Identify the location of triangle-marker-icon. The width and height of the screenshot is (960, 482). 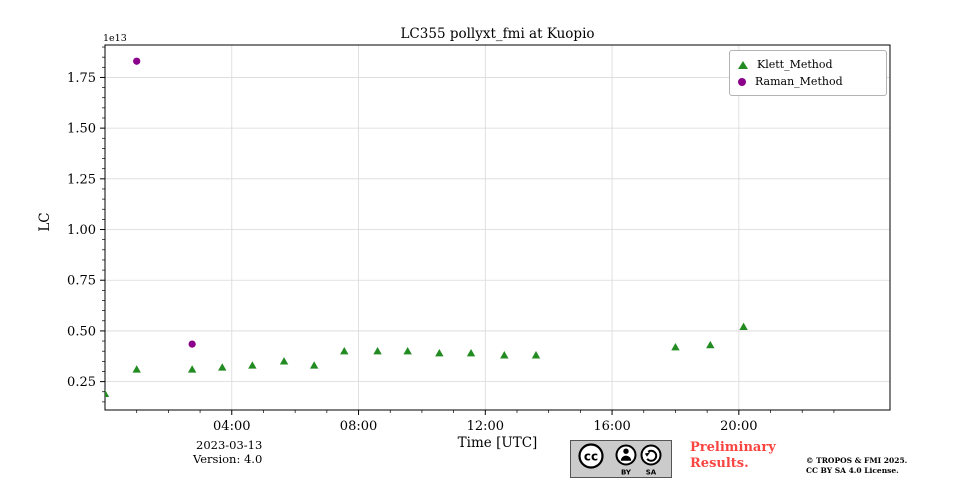
(743, 64).